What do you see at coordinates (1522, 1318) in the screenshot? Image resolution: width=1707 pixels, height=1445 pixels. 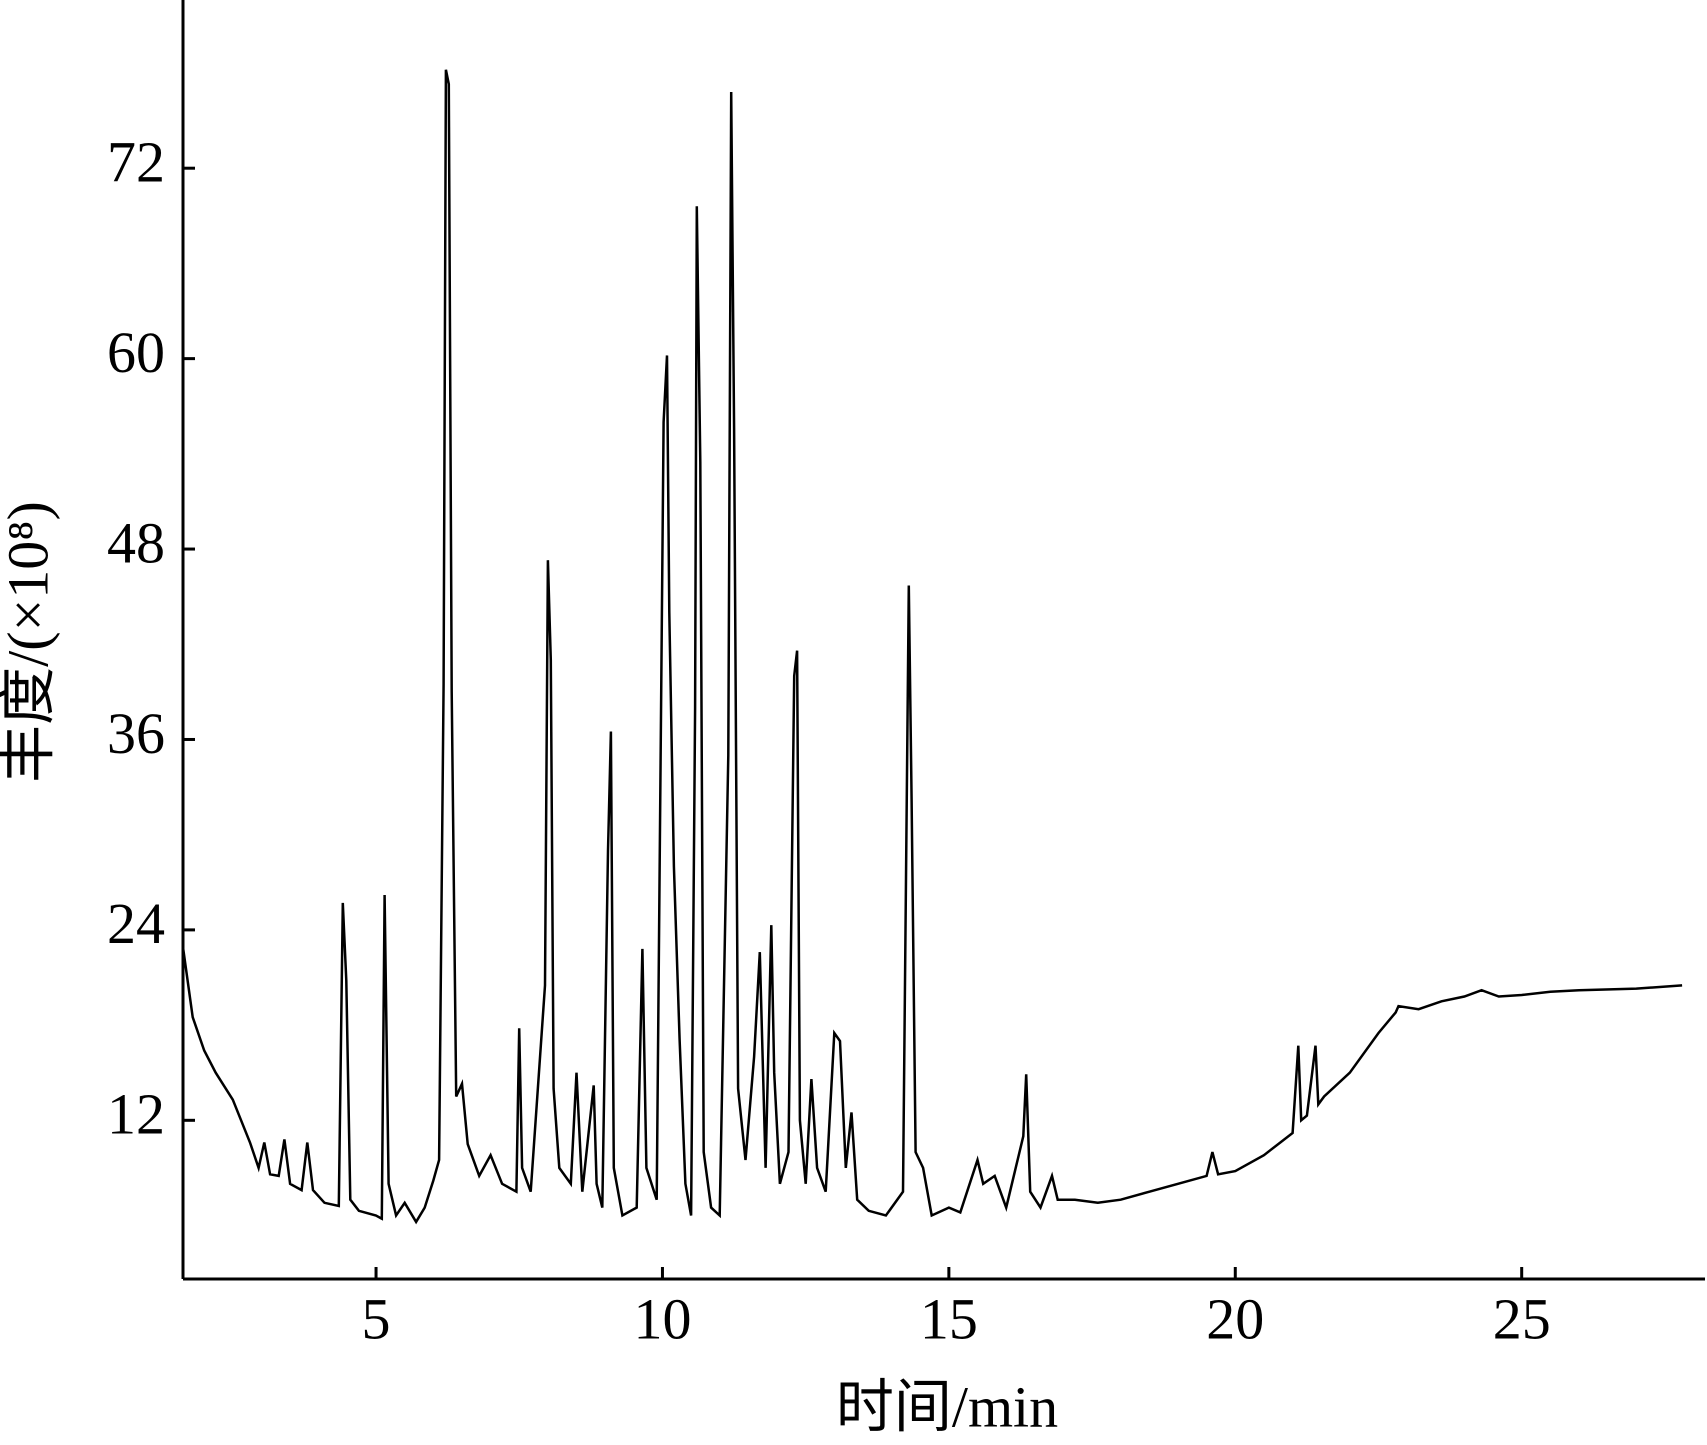 I see `x-tick-label: 25` at bounding box center [1522, 1318].